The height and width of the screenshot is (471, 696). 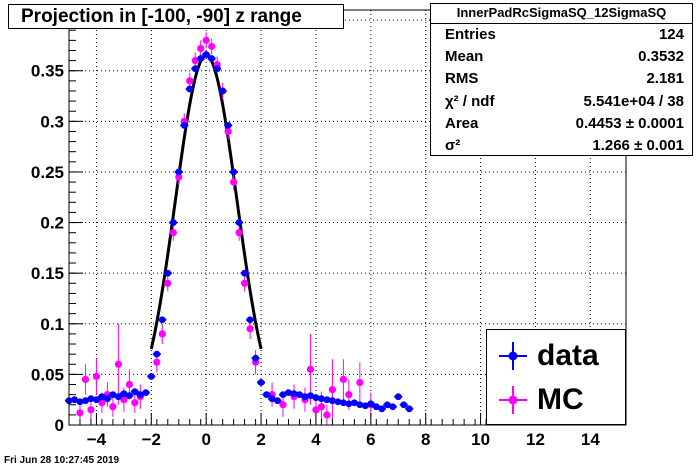 What do you see at coordinates (561, 14) in the screenshot?
I see `stats-histogram-name: InnerPadRcSigmaSQ_12SigmaSQ` at bounding box center [561, 14].